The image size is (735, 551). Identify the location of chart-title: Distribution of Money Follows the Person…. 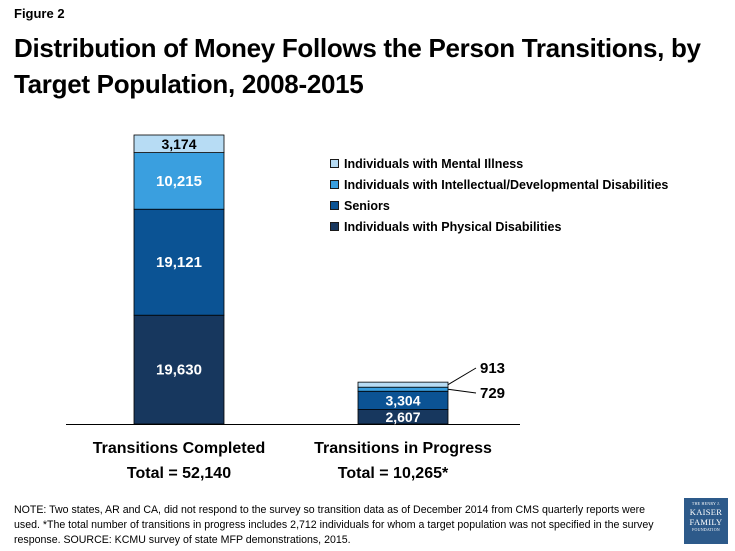
(357, 66).